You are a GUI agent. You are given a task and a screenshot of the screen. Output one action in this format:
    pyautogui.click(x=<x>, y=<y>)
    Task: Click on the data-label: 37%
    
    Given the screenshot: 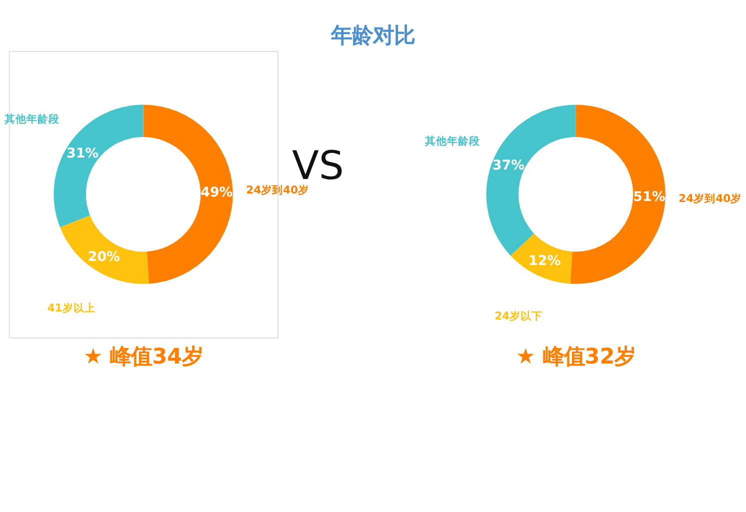 What is the action you would take?
    pyautogui.click(x=509, y=166)
    